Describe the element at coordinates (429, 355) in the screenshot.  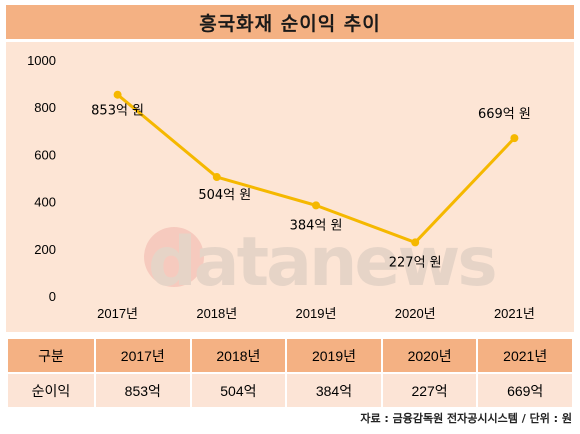
I see `table-header-cell: 2020년` at that location.